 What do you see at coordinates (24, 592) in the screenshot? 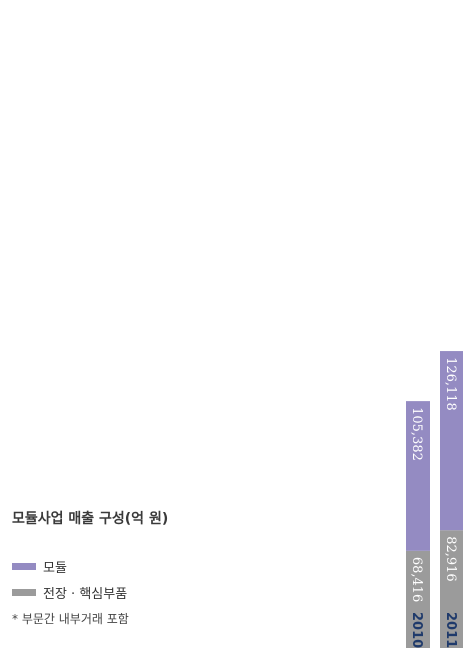
I see `legend-swatch-parts` at bounding box center [24, 592].